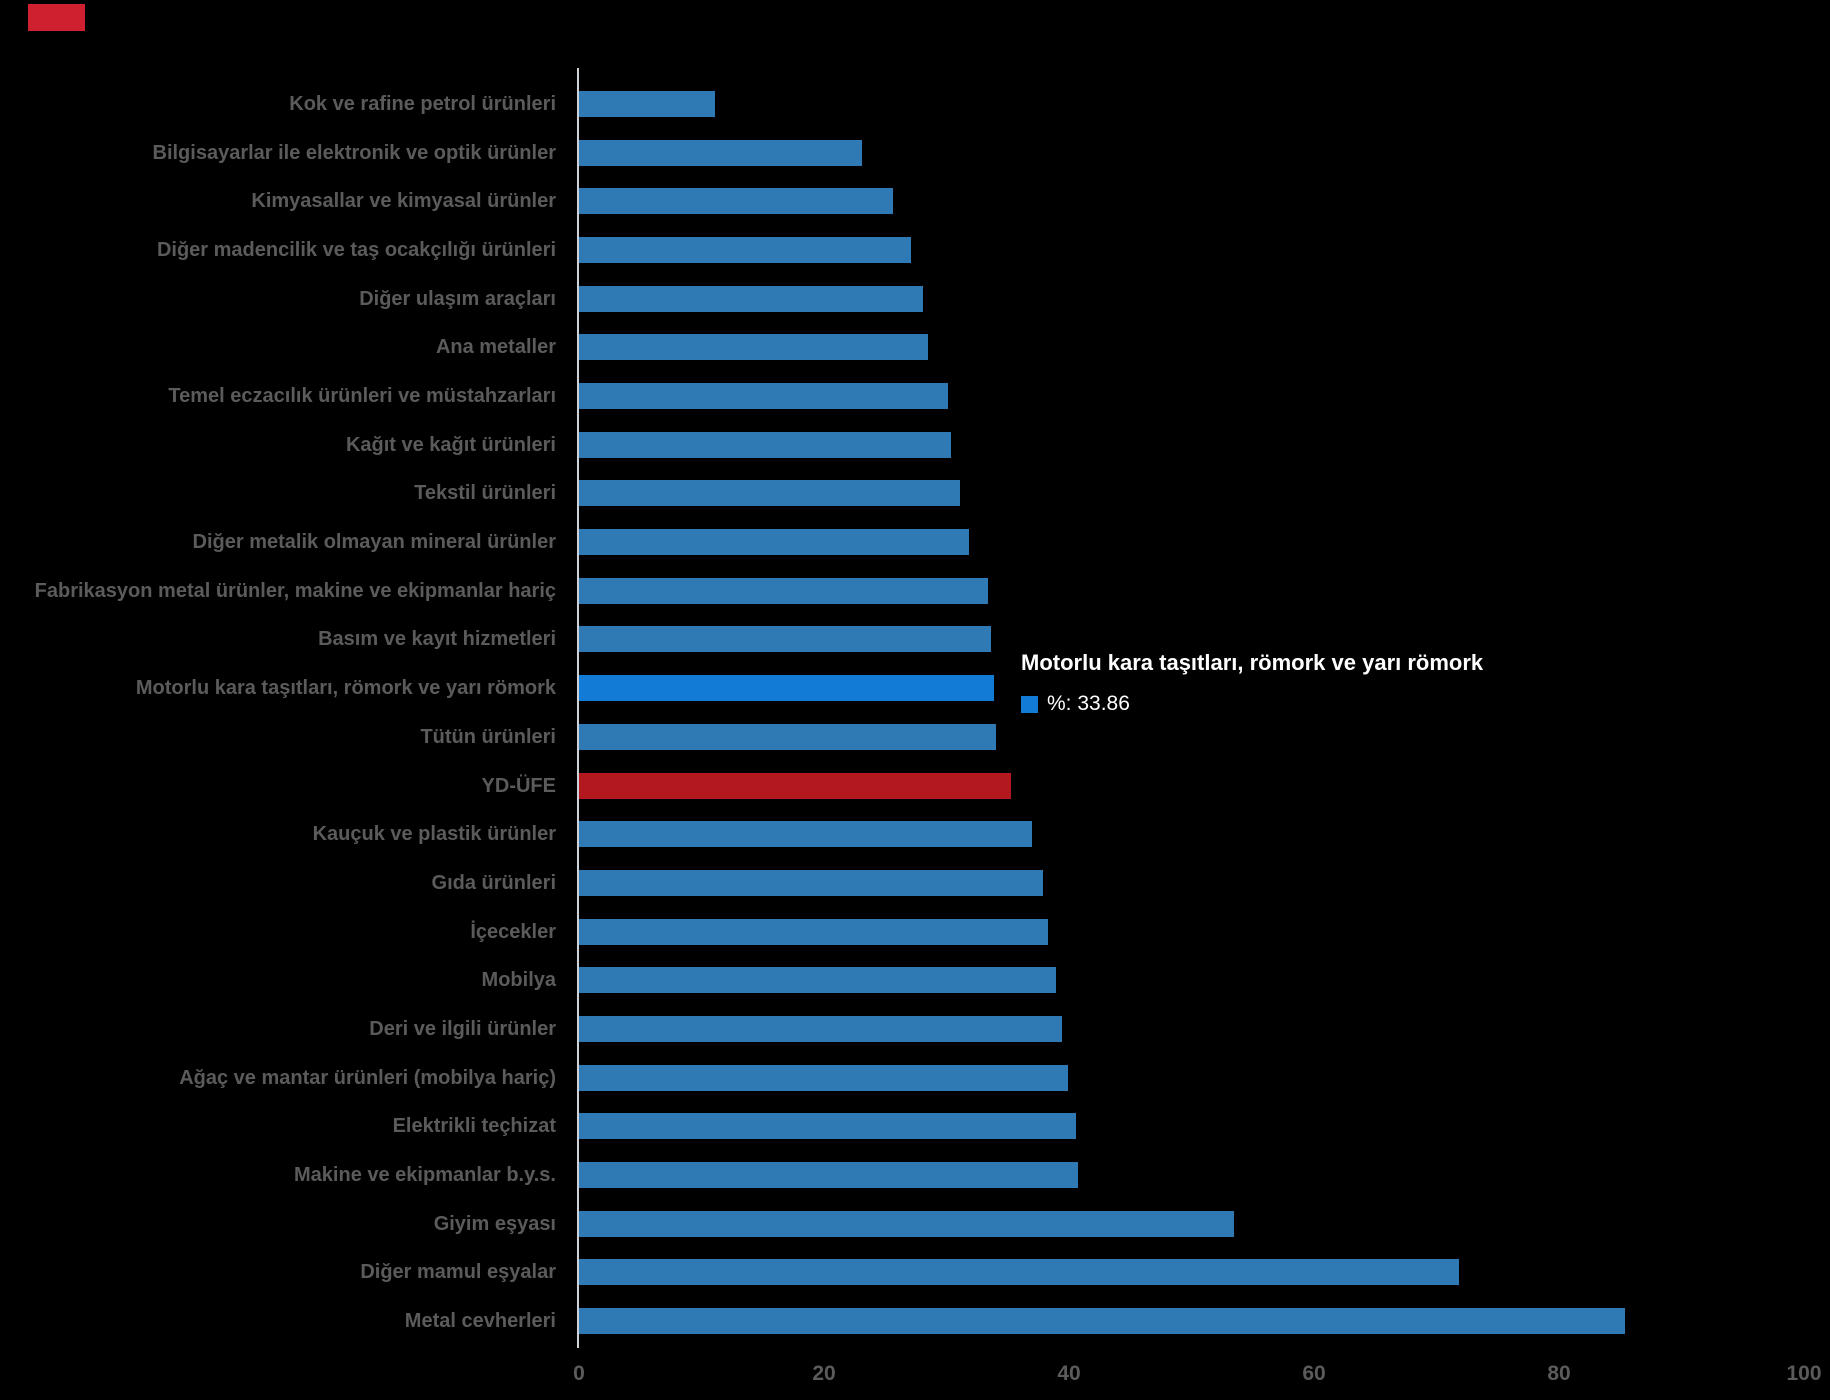 The width and height of the screenshot is (1830, 1400). Describe the element at coordinates (457, 298) in the screenshot. I see `category-label: Diğer ulaşım araçları` at that location.